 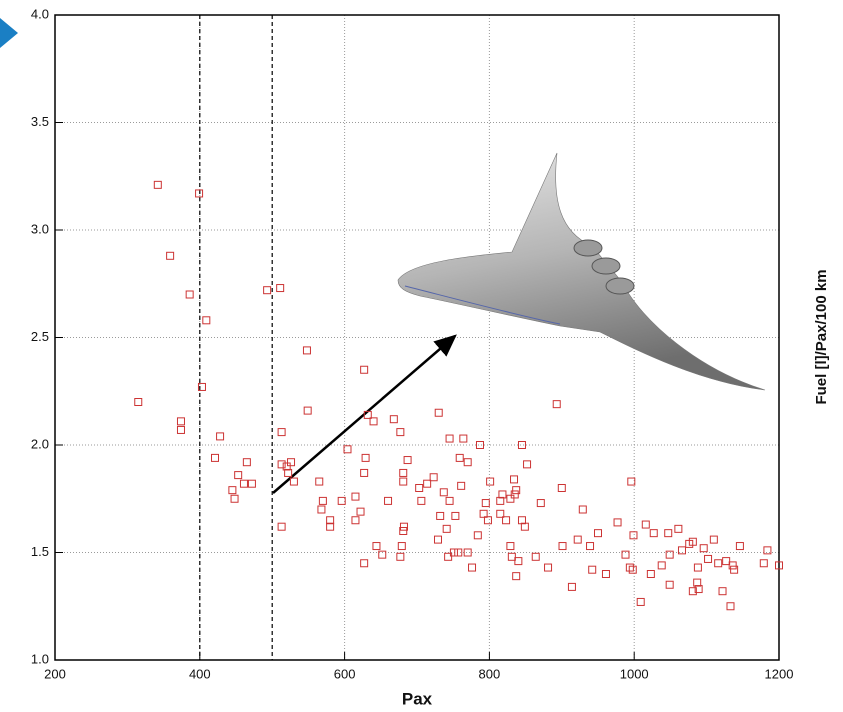 What do you see at coordinates (9, 33) in the screenshot?
I see `corner-marker` at bounding box center [9, 33].